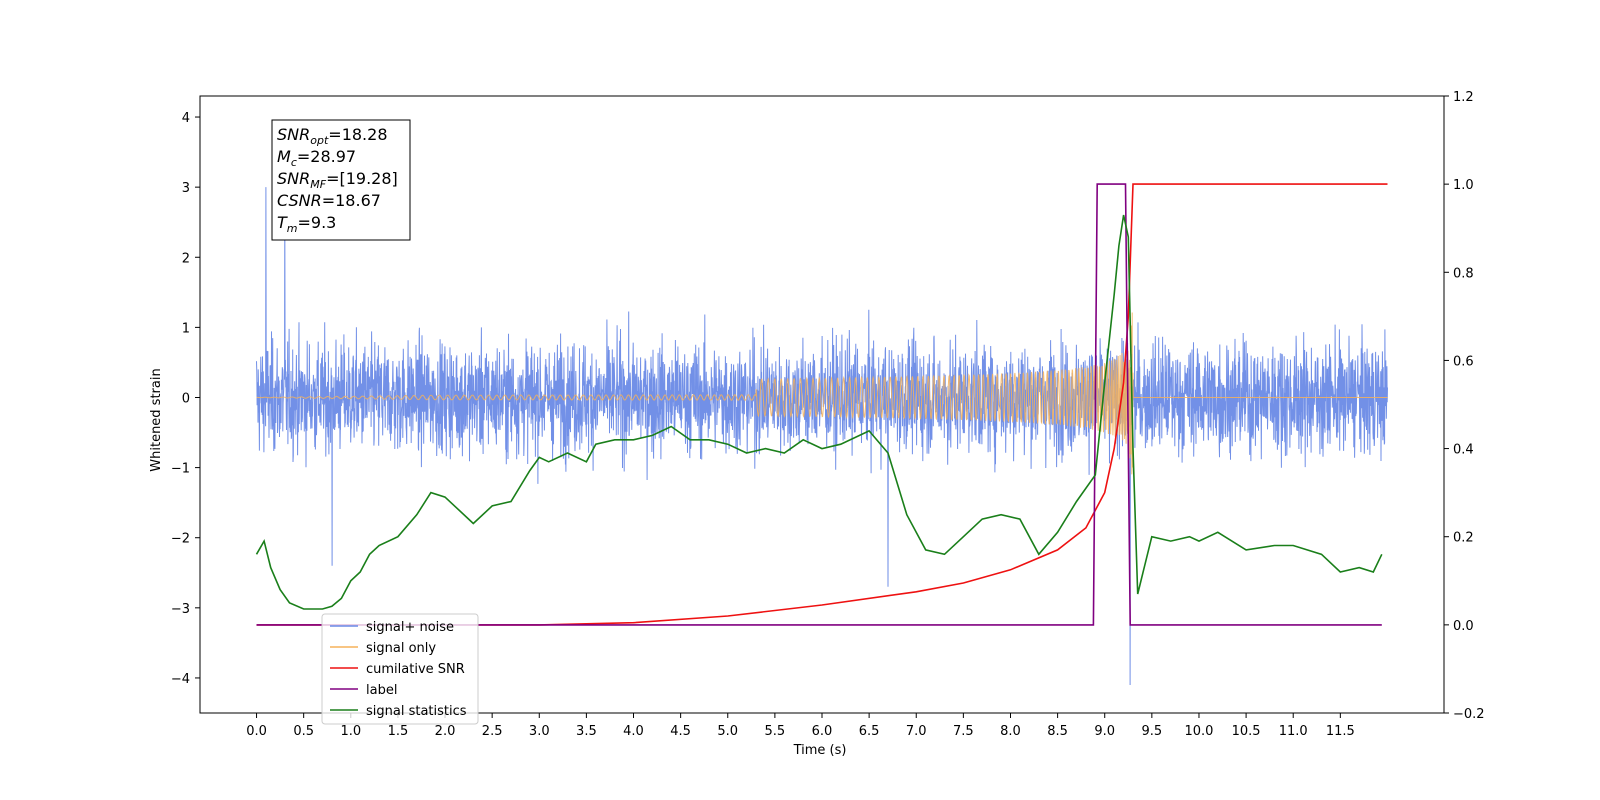 Image resolution: width=1600 pixels, height=800 pixels. I want to click on x-tick-label: 11.0, so click(1293, 731).